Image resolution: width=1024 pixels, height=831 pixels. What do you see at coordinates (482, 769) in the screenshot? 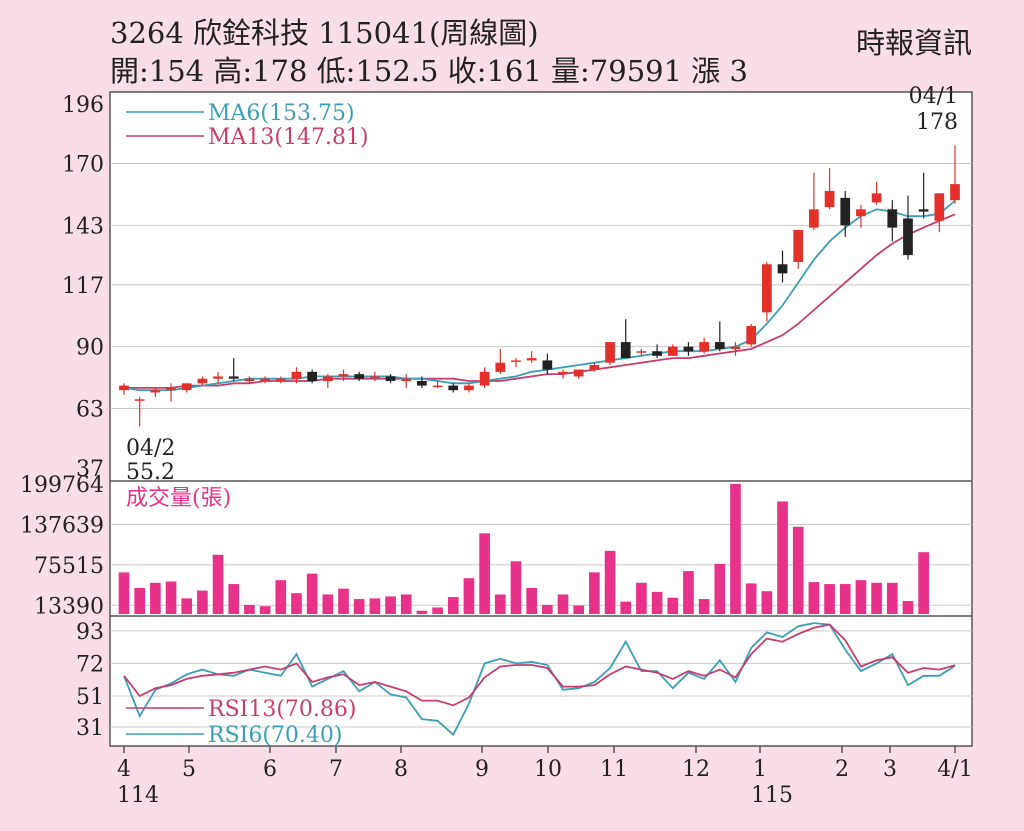
I see `x-month-label: 9` at bounding box center [482, 769].